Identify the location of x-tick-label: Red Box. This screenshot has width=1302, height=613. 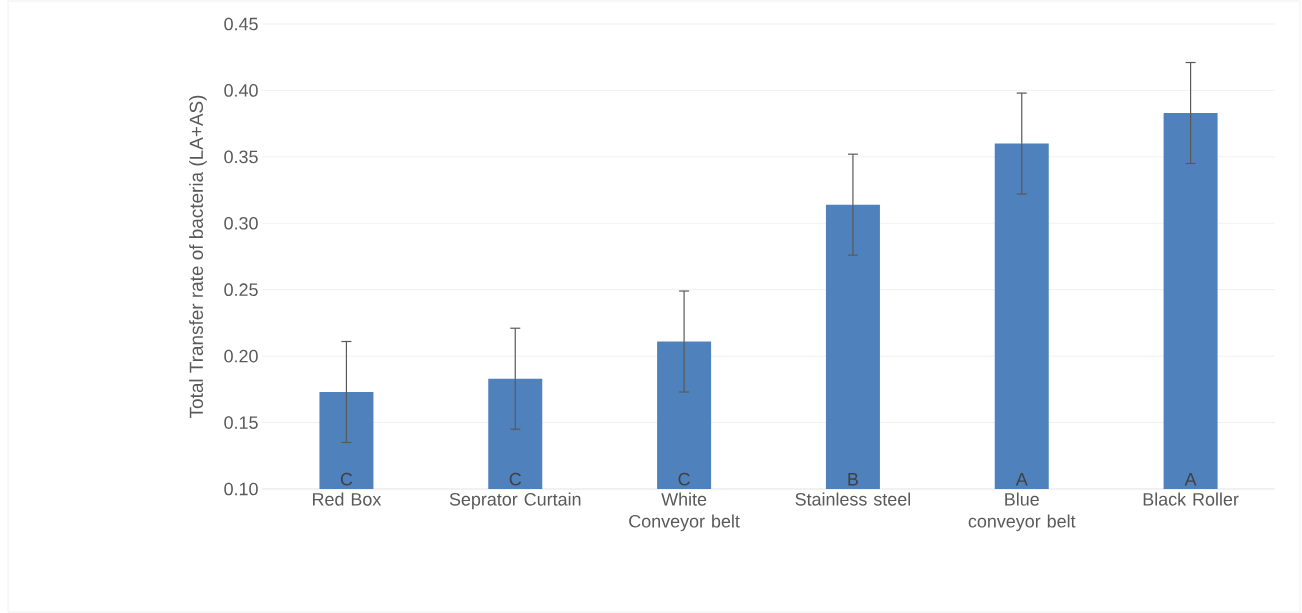
(347, 499).